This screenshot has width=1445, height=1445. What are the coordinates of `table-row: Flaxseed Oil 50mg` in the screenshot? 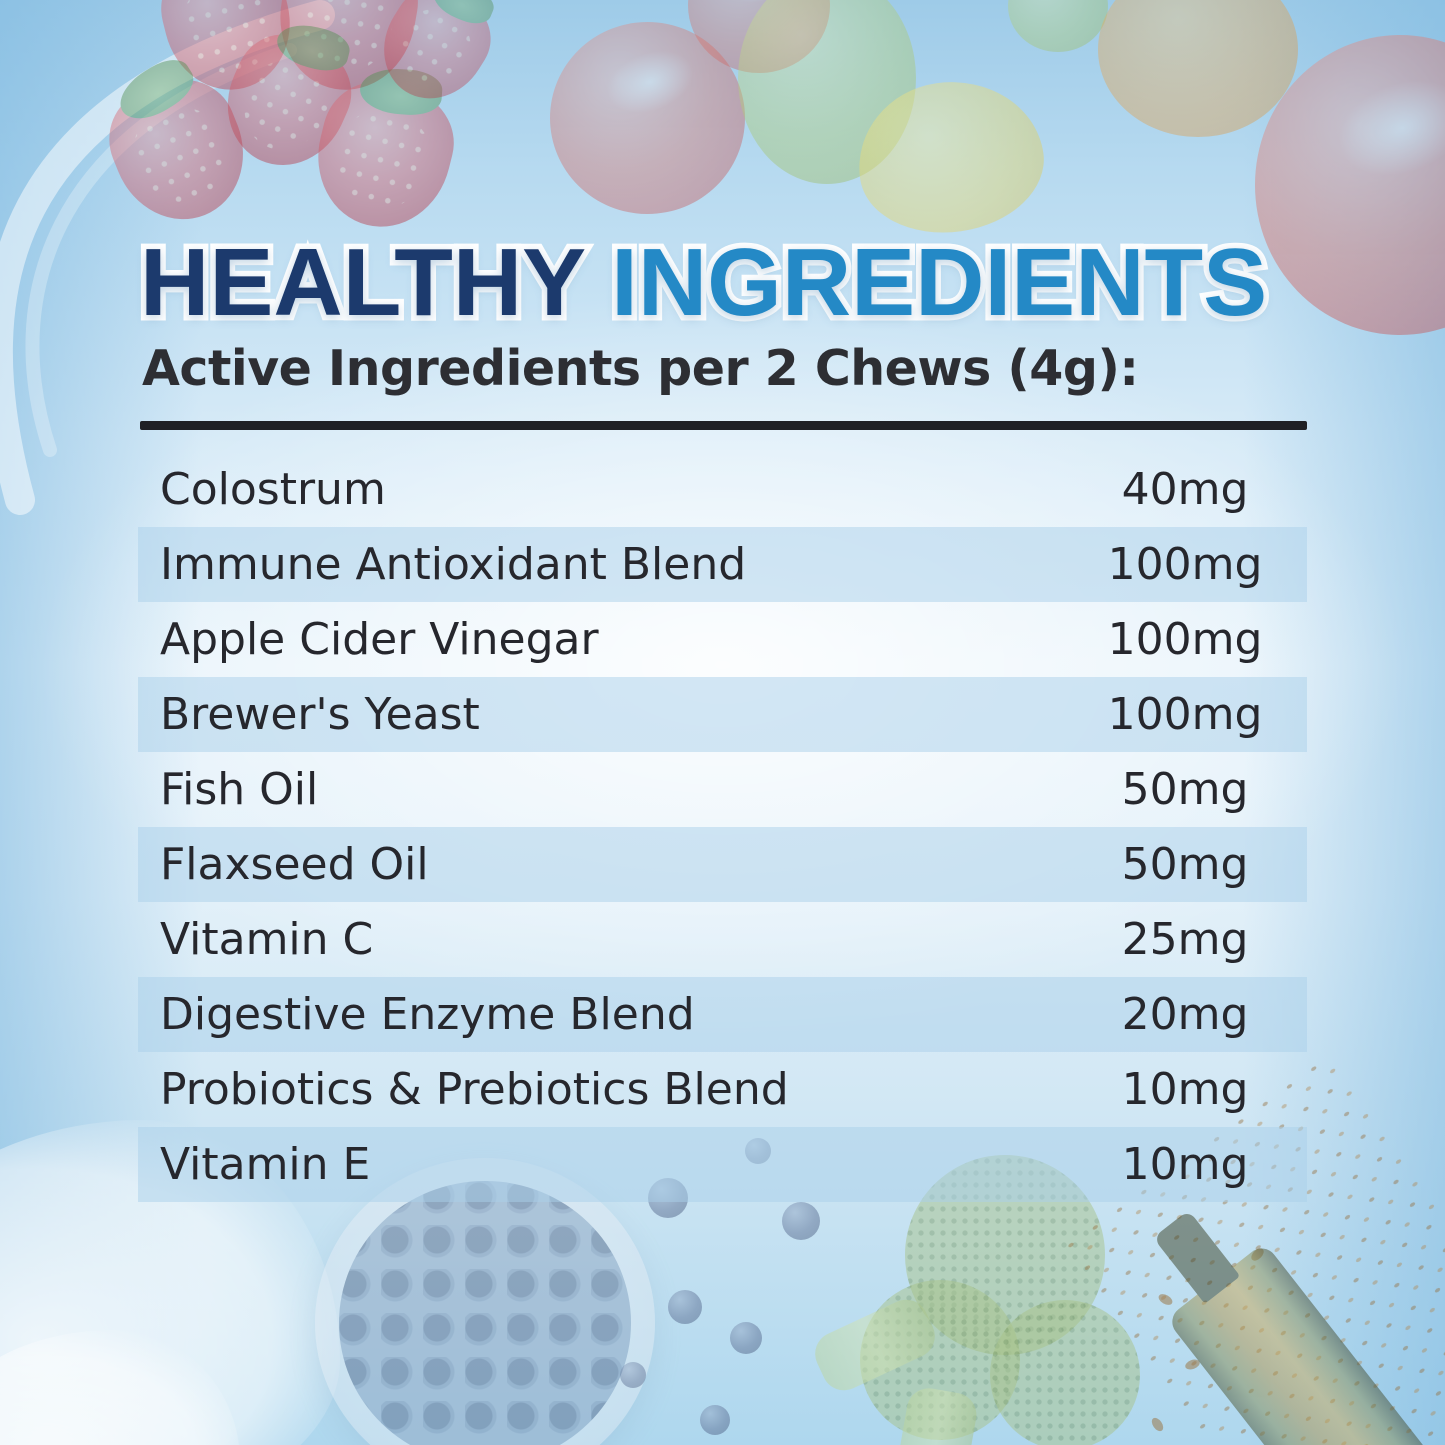 It's located at (722, 864).